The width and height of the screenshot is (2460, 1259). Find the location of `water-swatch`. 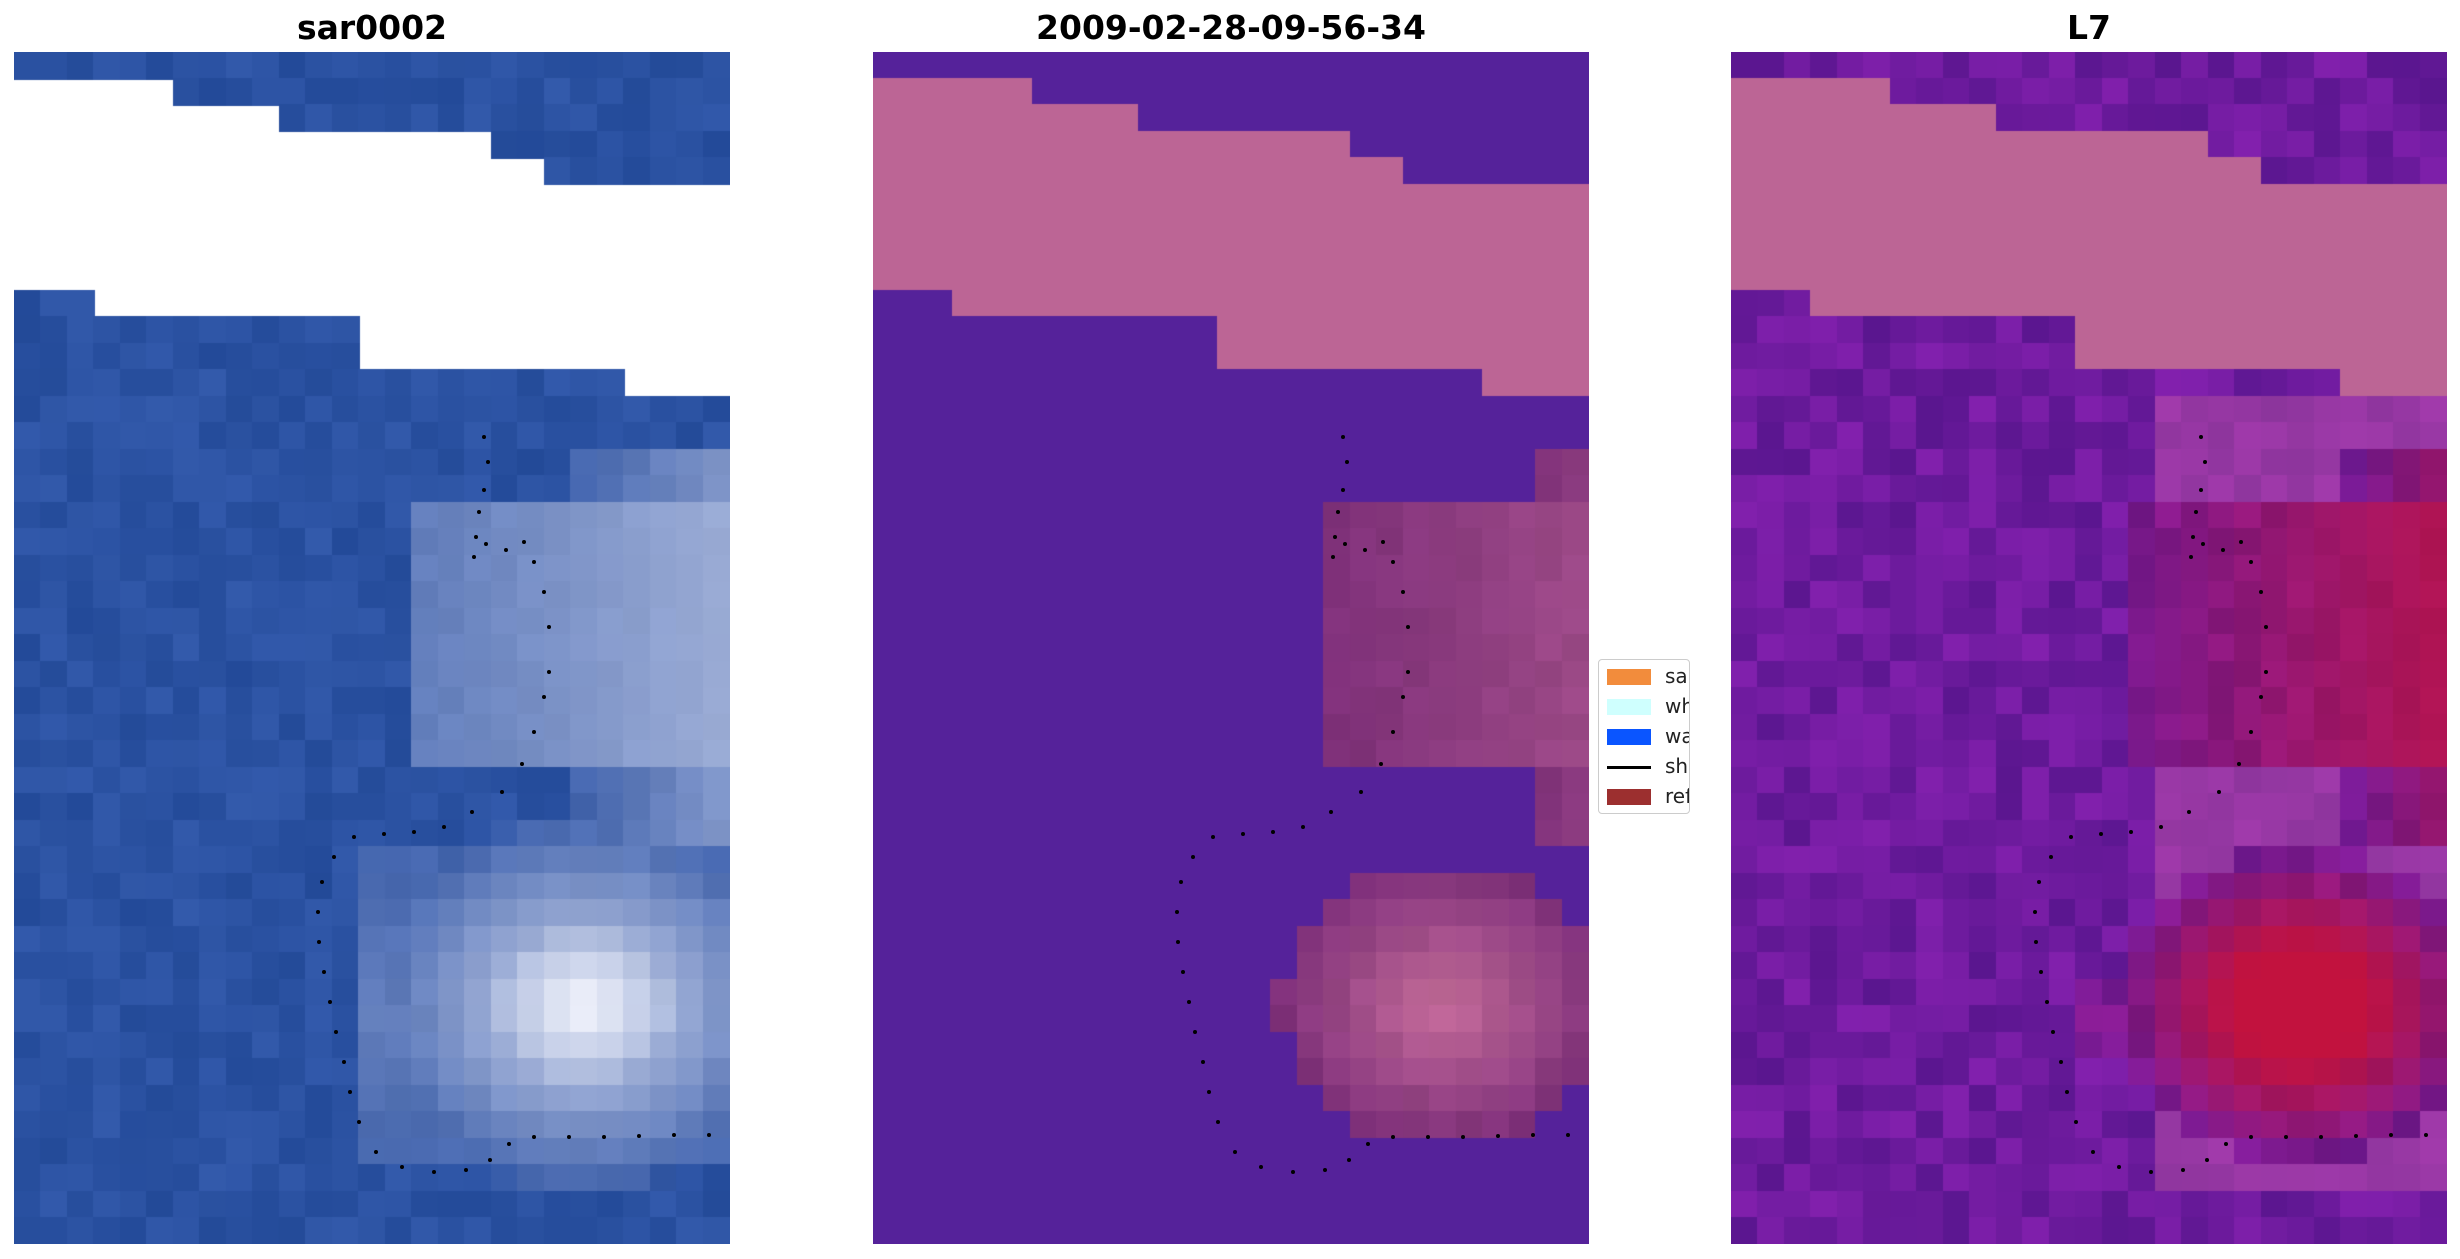

water-swatch is located at coordinates (1629, 737).